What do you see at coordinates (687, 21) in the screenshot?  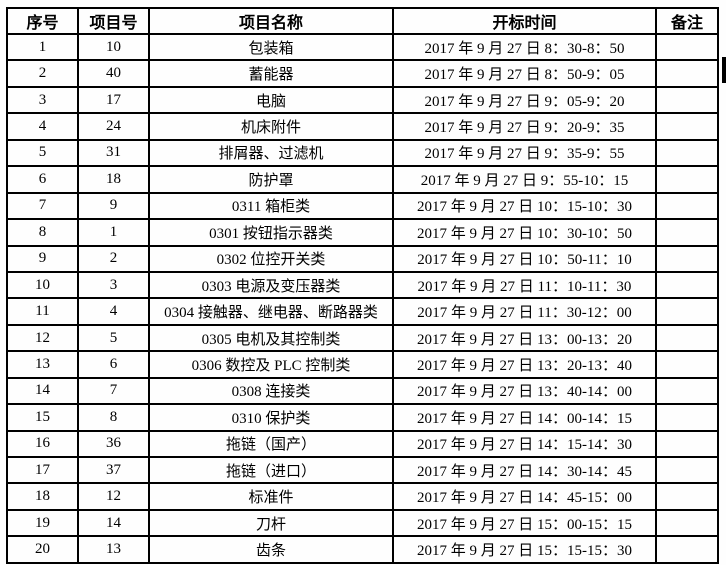 I see `header-remark: 备注` at bounding box center [687, 21].